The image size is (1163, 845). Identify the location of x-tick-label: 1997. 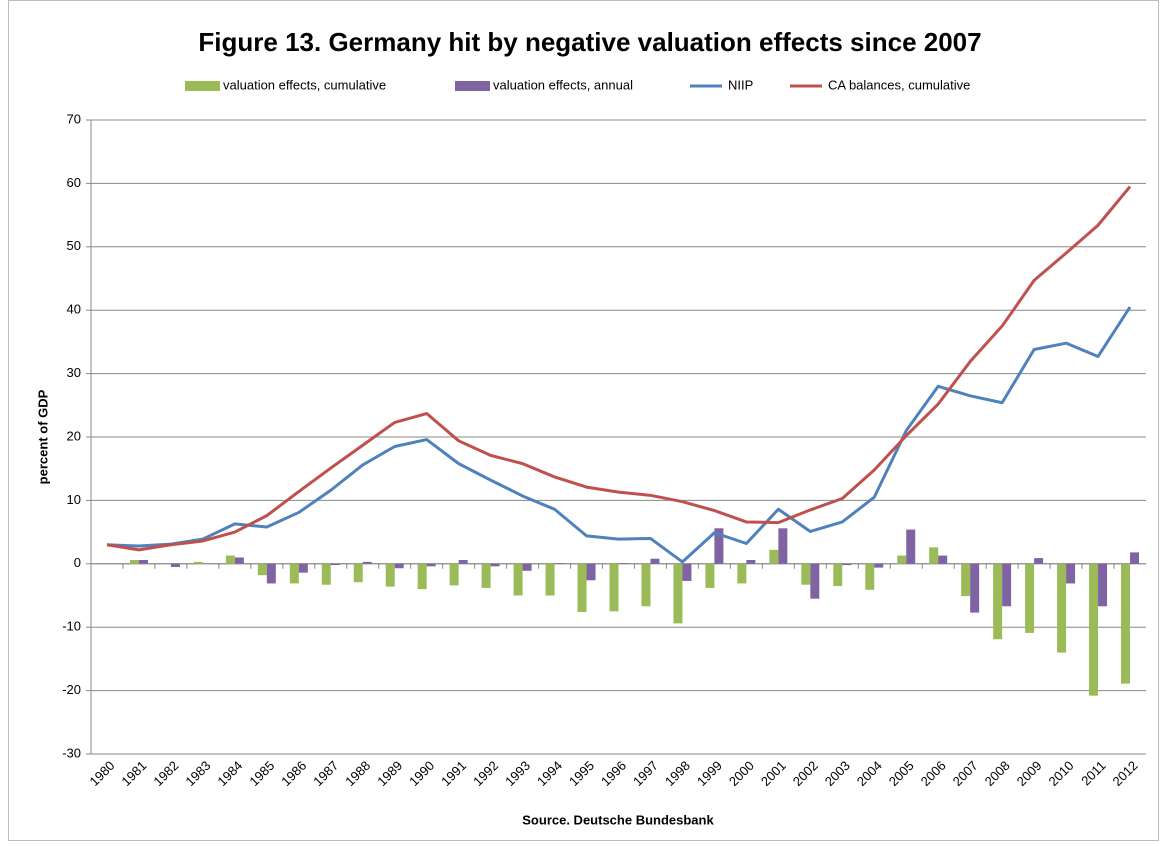
(645, 773).